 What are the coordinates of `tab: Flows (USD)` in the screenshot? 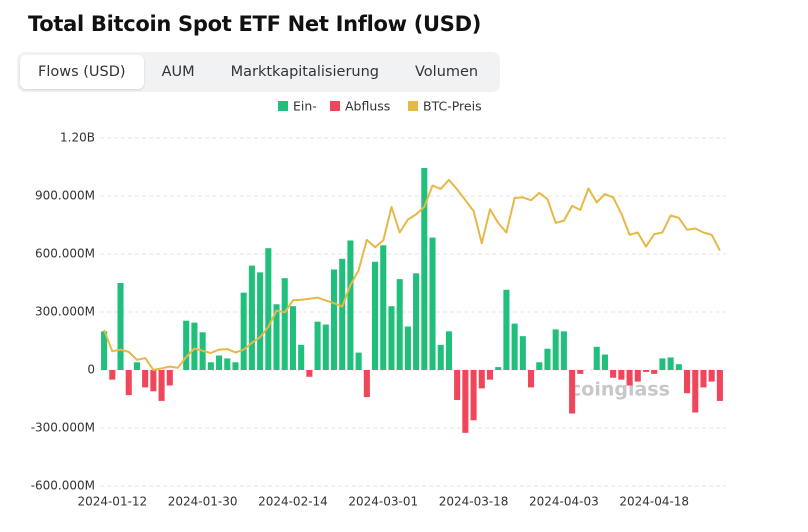 It's located at (82, 72).